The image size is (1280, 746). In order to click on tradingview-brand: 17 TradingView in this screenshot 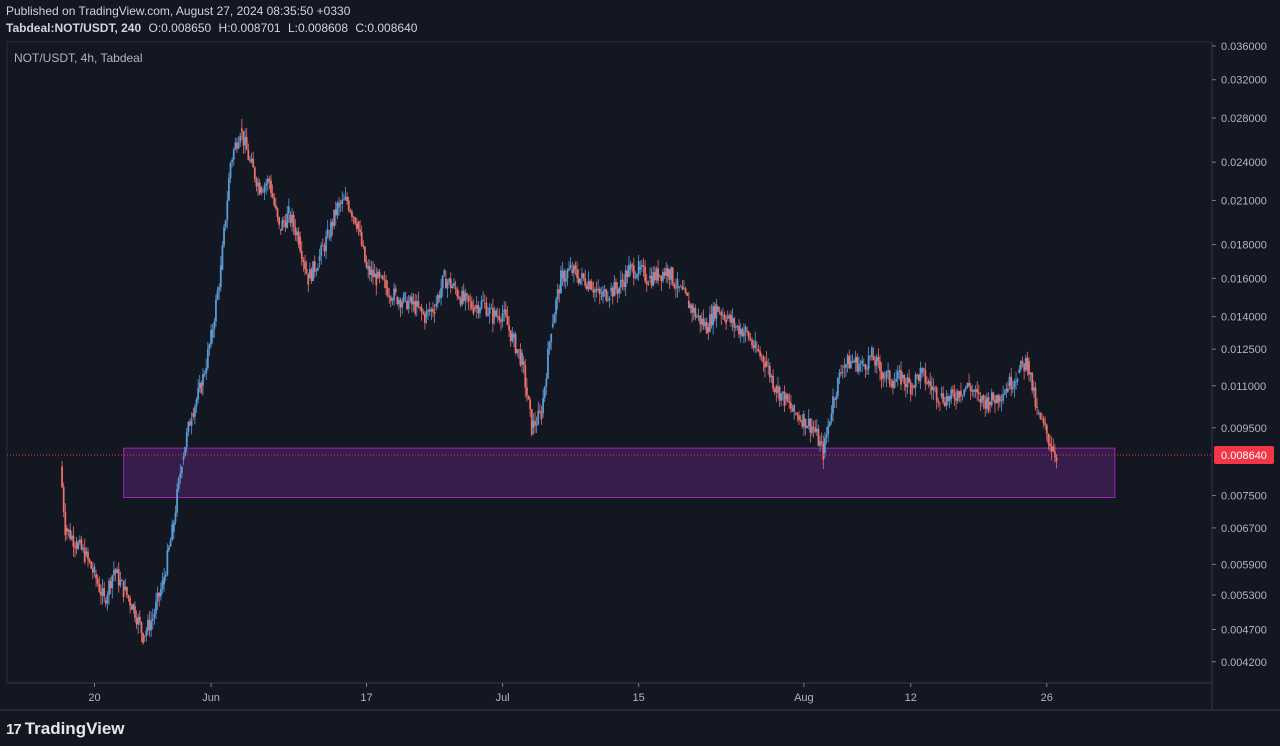, I will do `click(65, 729)`.